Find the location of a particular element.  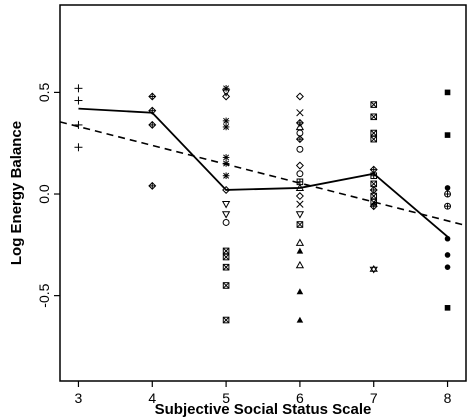

x-tick-label: 7 is located at coordinates (374, 398).